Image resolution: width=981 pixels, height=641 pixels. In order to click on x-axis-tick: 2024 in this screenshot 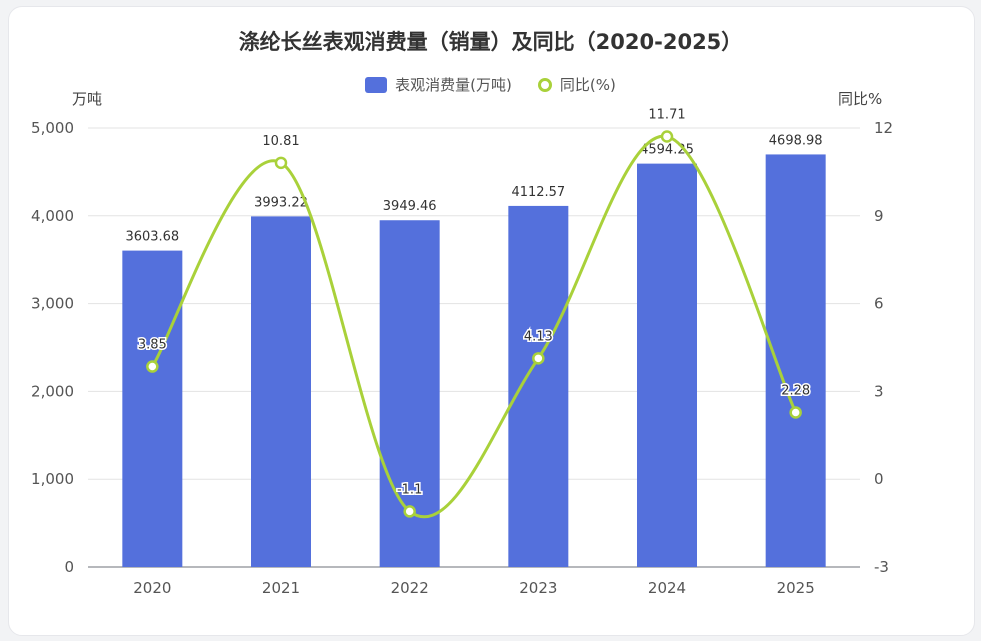, I will do `click(667, 588)`.